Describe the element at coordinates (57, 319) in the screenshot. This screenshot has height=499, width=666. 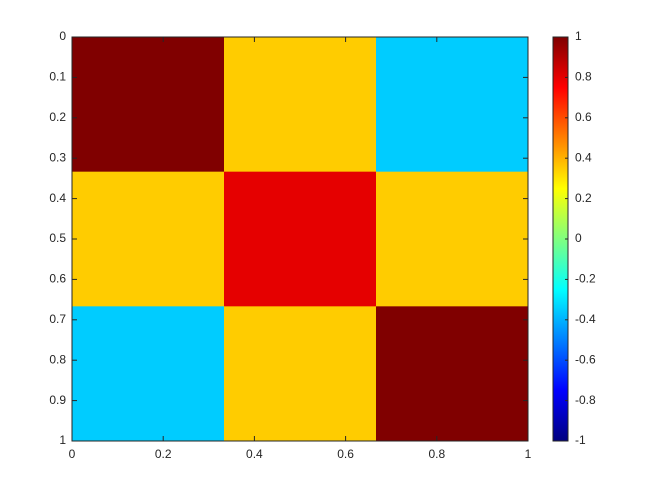
I see `y-tick-label: 0.7` at that location.